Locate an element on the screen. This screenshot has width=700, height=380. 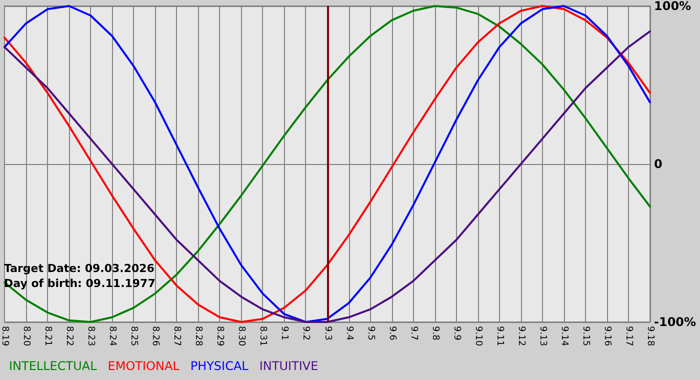
x-tick-label: 8.23 is located at coordinates (91, 336).